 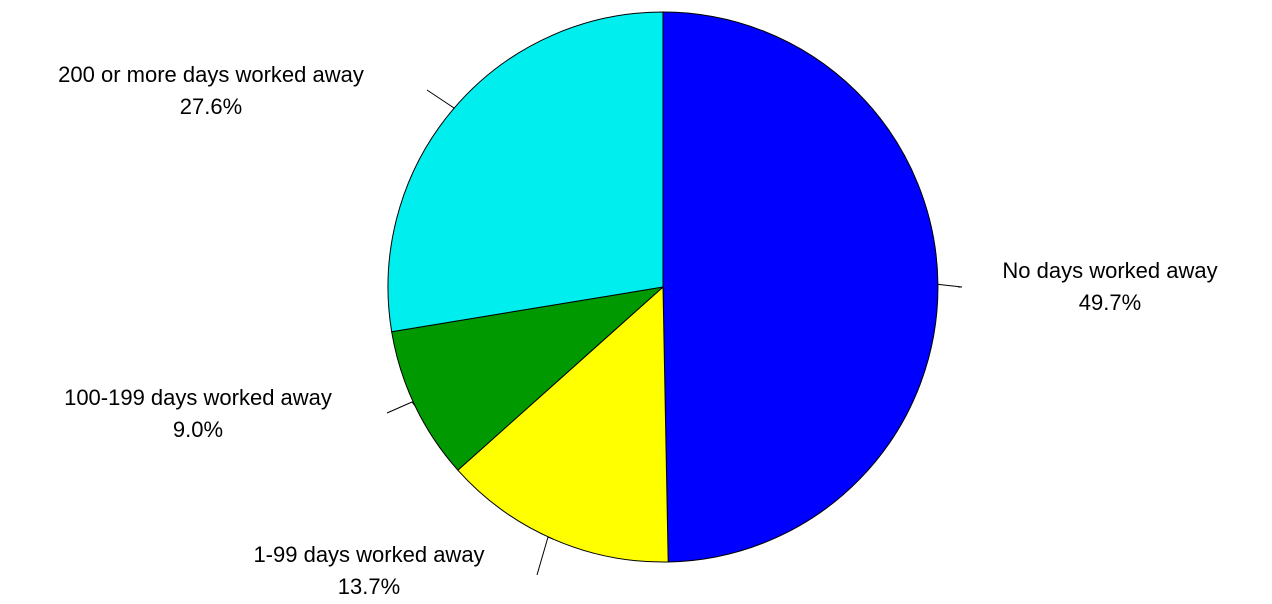 I want to click on leader-line-slice-1-99-days, so click(x=545, y=556).